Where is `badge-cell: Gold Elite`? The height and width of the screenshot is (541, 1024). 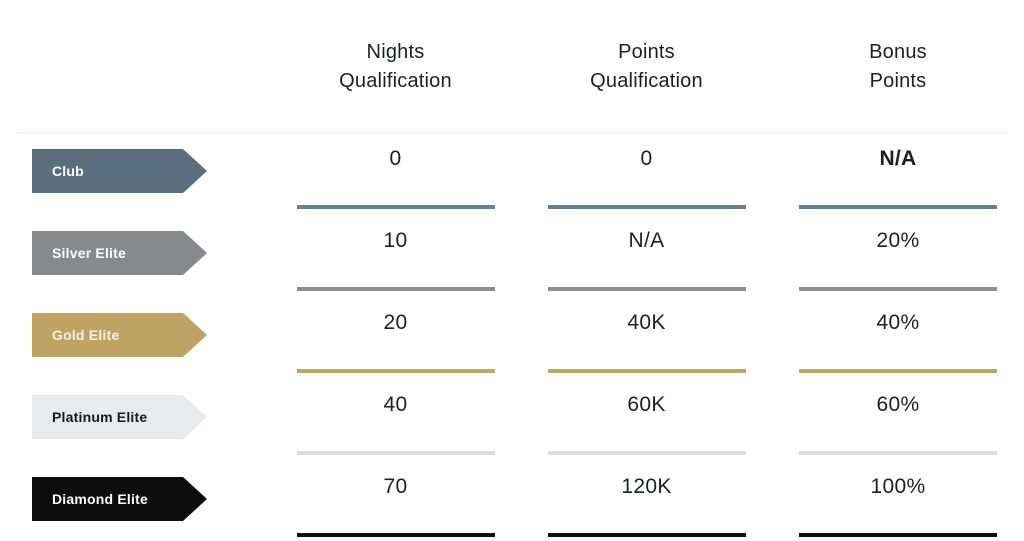
badge-cell: Gold Elite is located at coordinates (135, 338).